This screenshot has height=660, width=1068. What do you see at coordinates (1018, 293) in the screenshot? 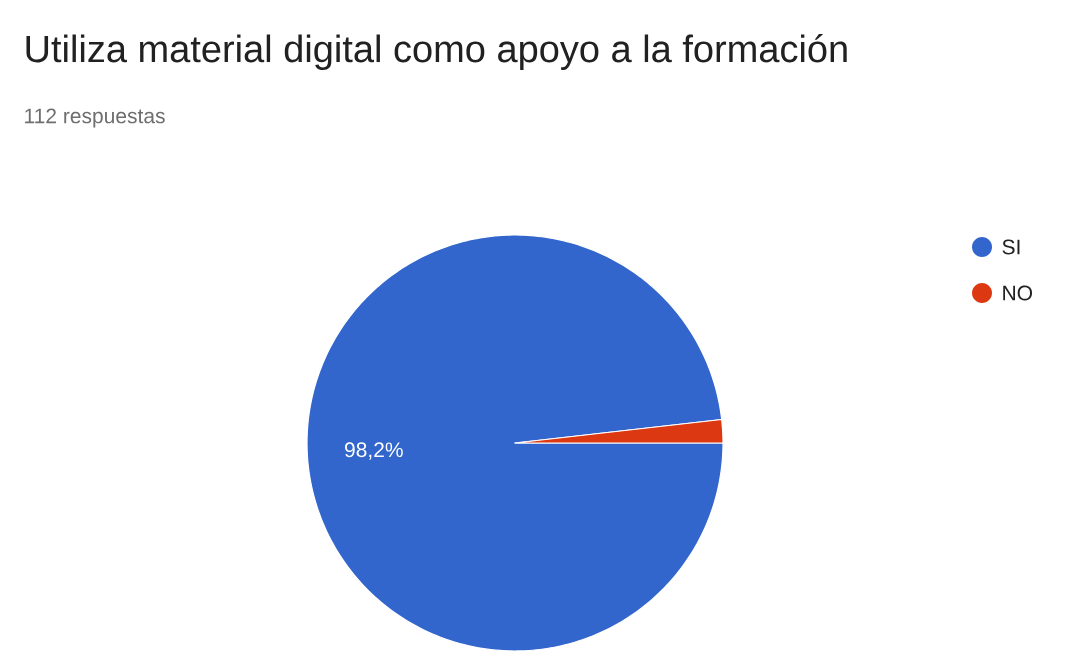
I see `legend-label: NO` at bounding box center [1018, 293].